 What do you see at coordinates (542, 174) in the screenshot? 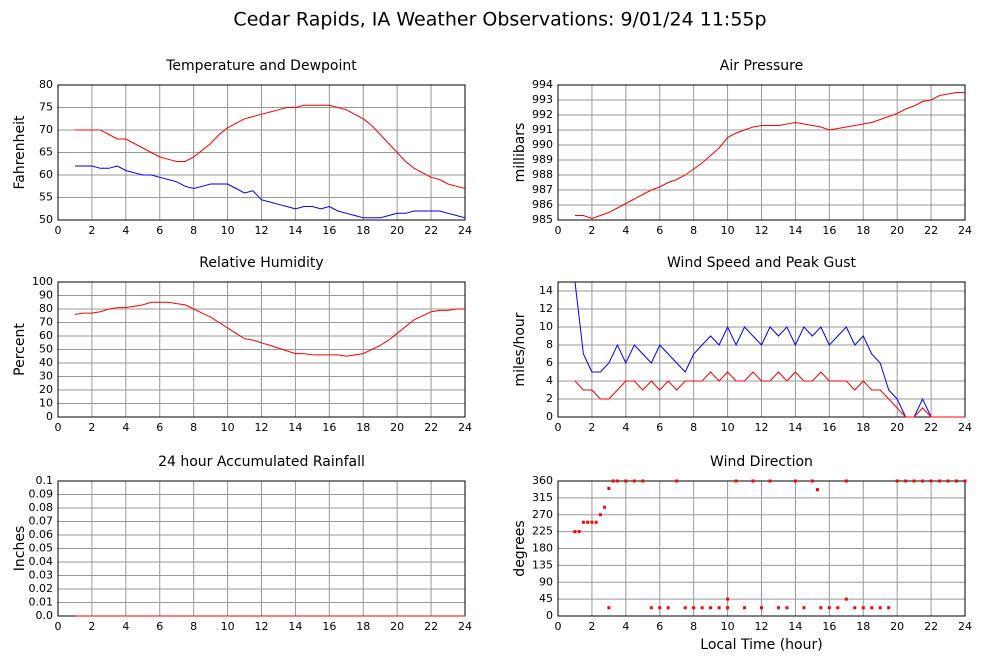
I see `y-tick-label: 988` at bounding box center [542, 174].